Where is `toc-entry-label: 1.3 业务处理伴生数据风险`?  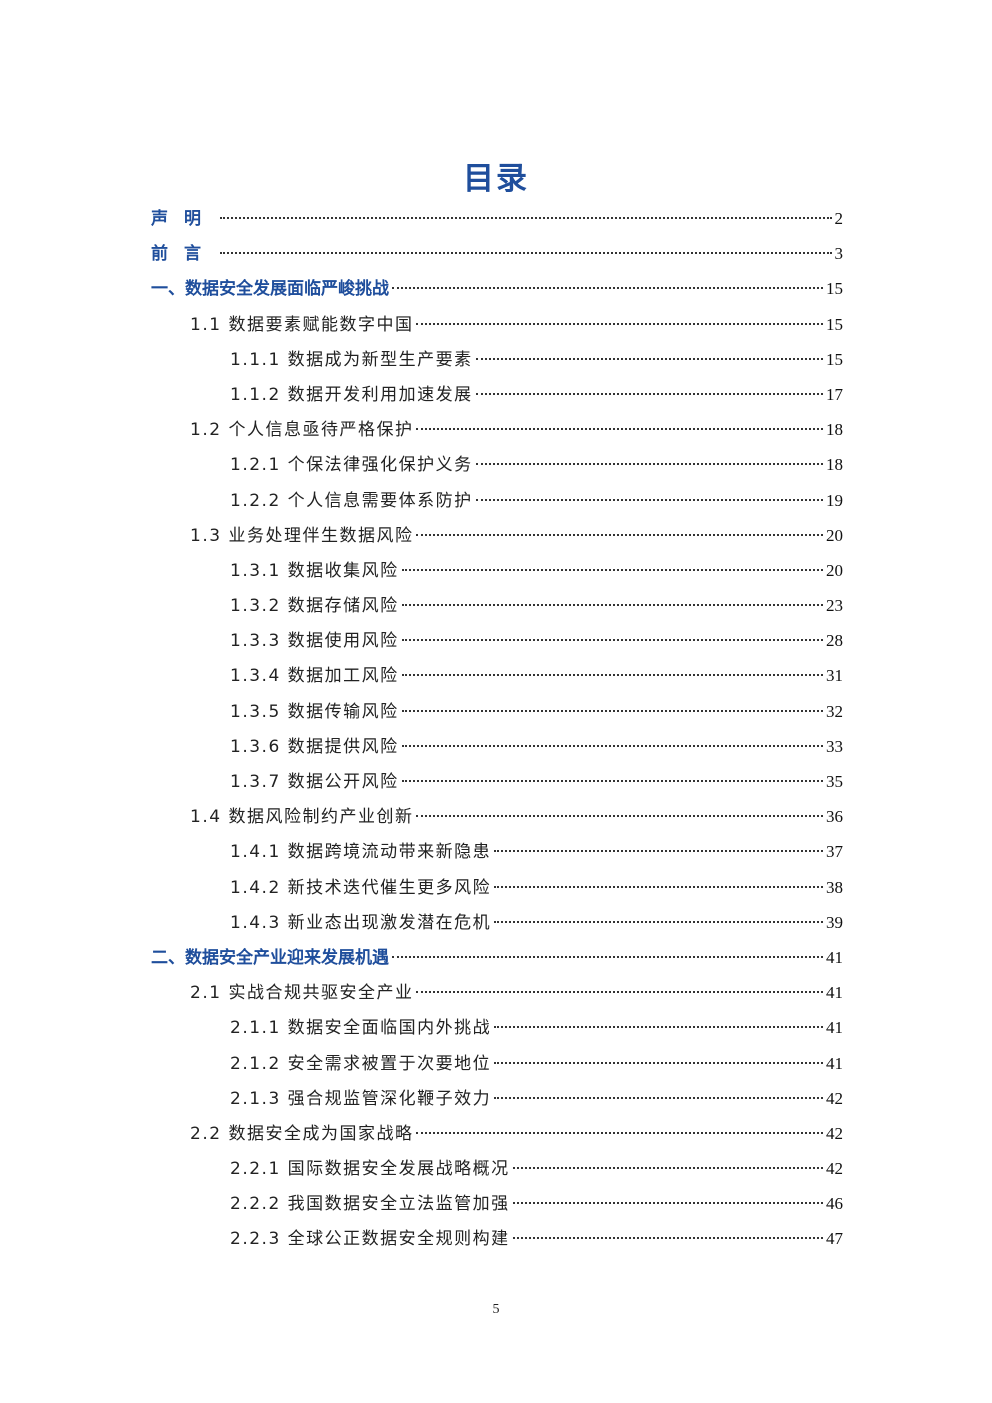
toc-entry-label: 1.3 业务处理伴生数据风险 is located at coordinates (302, 535).